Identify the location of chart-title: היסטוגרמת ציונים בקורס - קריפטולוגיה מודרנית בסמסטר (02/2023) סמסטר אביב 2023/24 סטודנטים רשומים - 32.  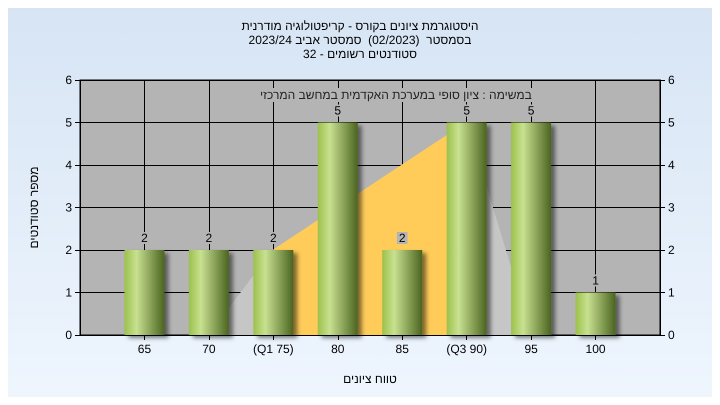
(360, 40).